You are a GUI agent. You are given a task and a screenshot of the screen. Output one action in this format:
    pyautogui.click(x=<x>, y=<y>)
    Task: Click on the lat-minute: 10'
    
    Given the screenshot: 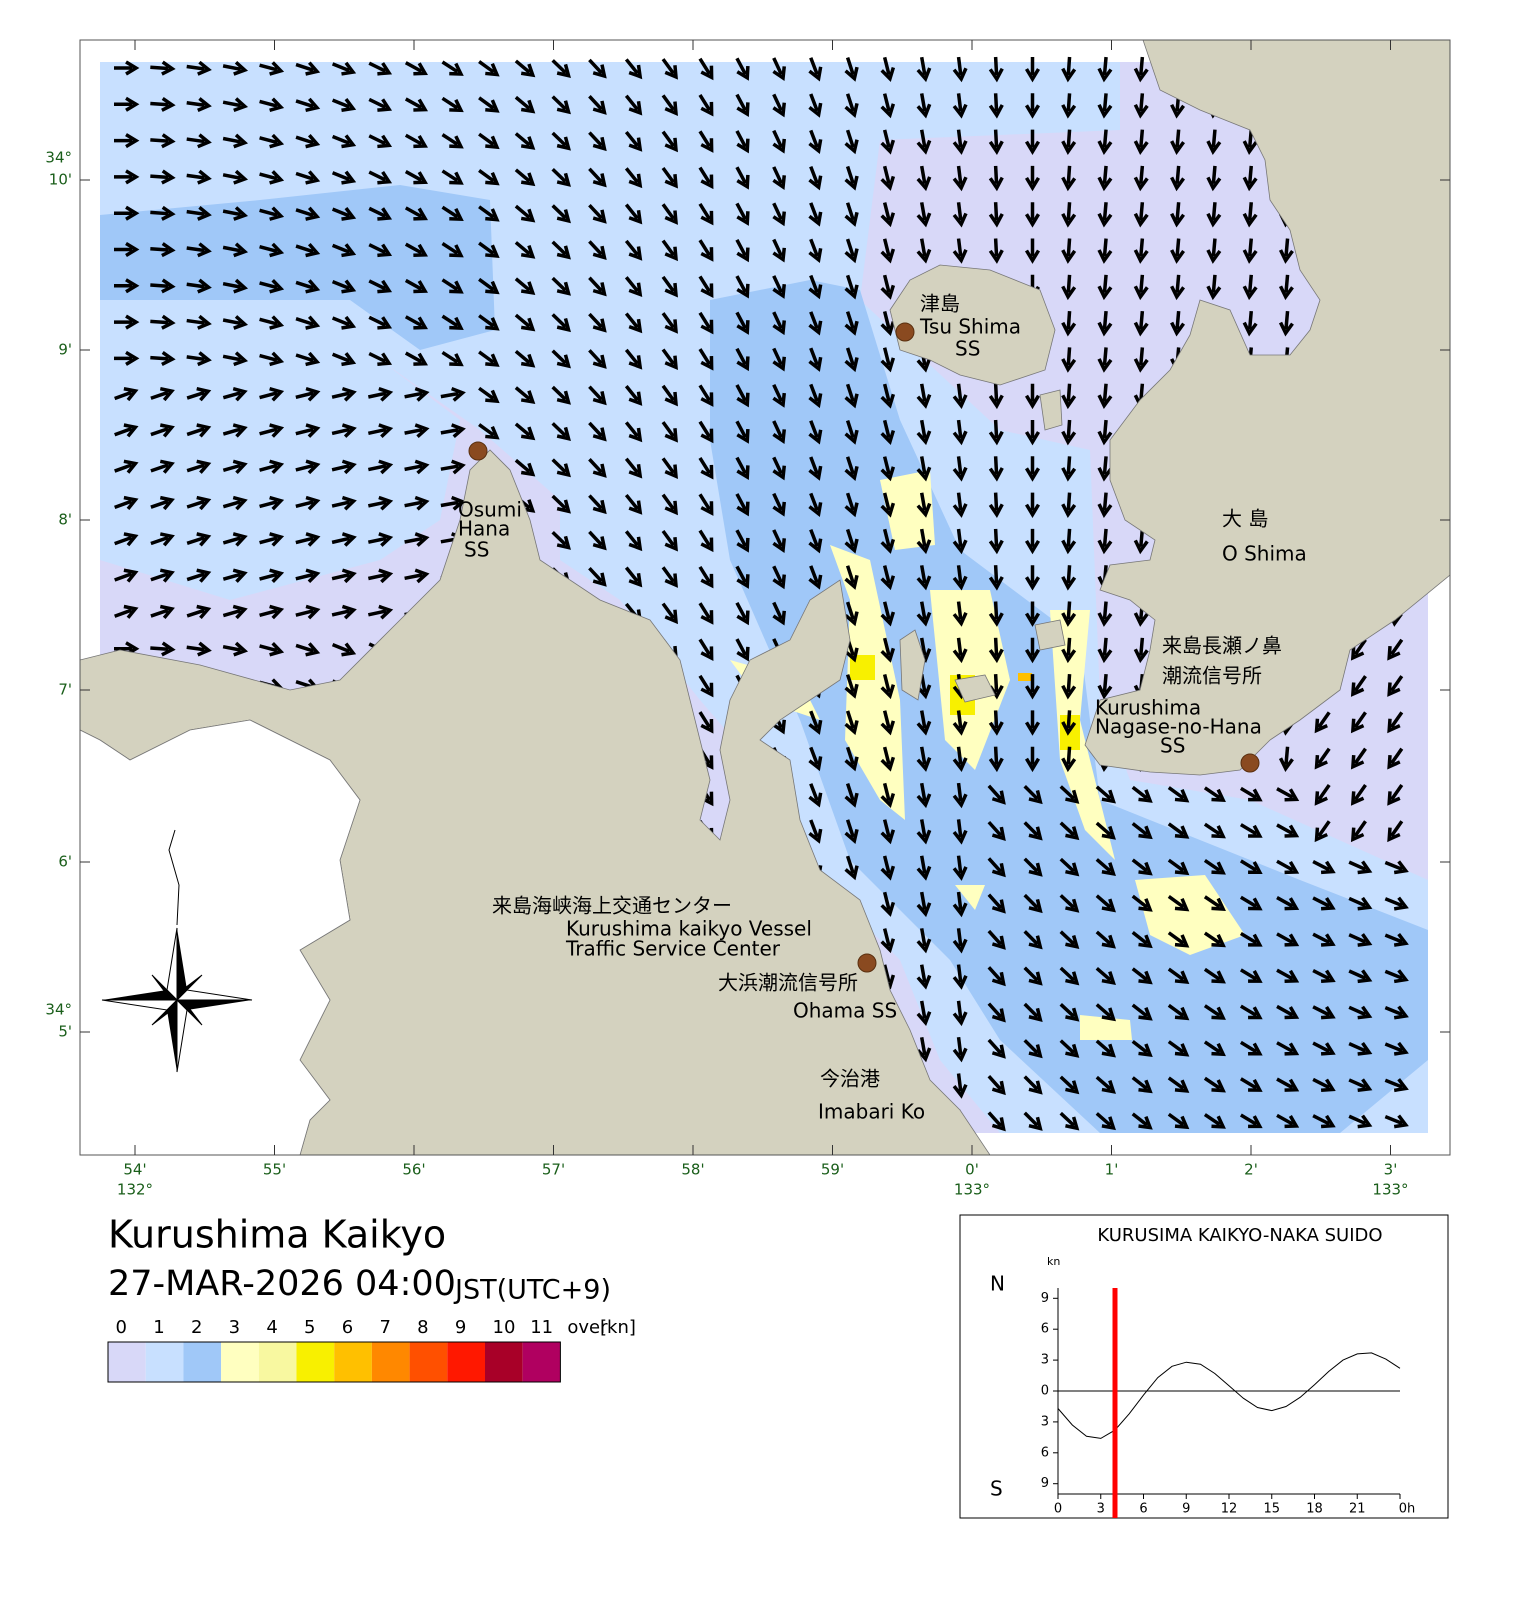 What is the action you would take?
    pyautogui.click(x=60, y=180)
    